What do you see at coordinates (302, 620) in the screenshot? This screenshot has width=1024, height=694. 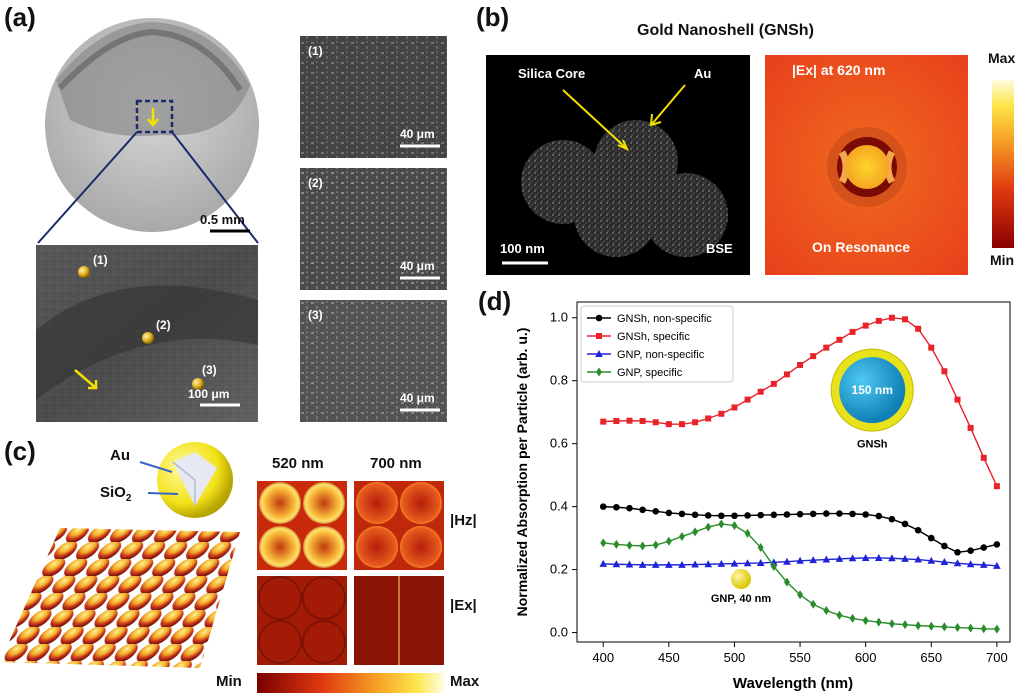 I see `ex-520-map` at bounding box center [302, 620].